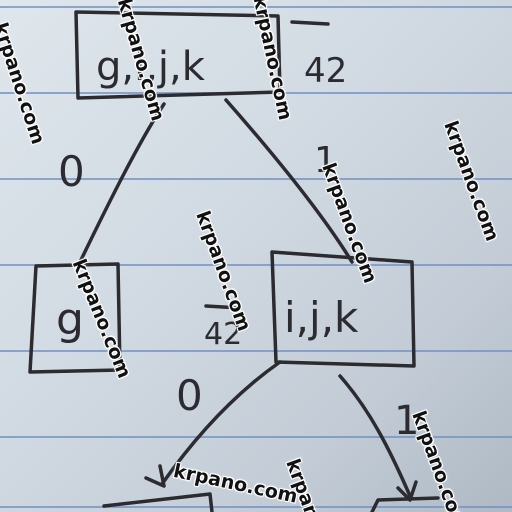 This screenshot has height=512, width=512. What do you see at coordinates (221, 423) in the screenshot?
I see `edge-right-left` at bounding box center [221, 423].